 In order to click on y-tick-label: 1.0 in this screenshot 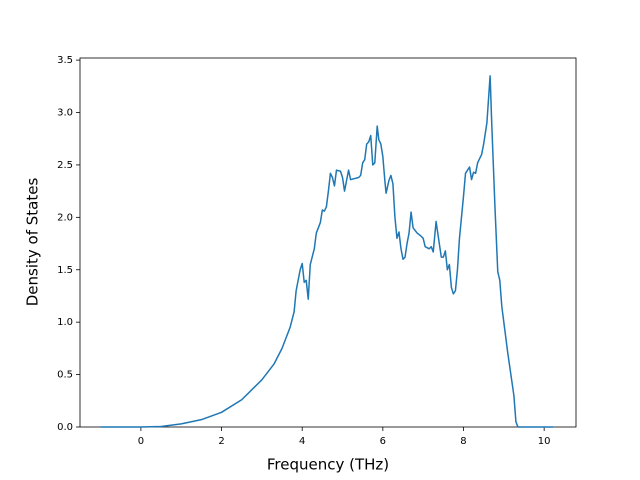, I will do `click(65, 322)`.